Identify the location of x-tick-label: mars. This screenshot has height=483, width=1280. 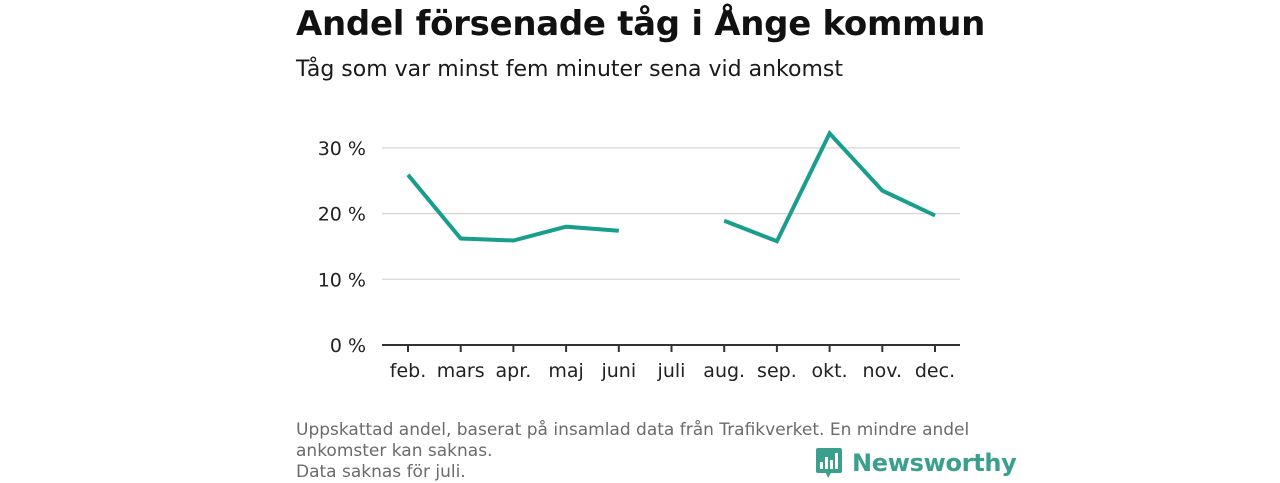
(461, 371).